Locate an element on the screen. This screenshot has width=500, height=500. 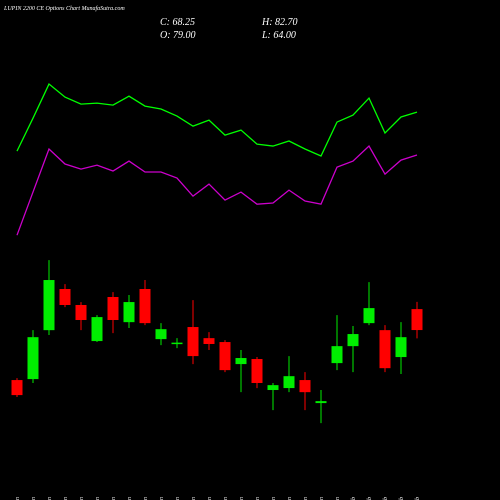
x-tick-label: 08 Jan is located at coordinates (66, 498).